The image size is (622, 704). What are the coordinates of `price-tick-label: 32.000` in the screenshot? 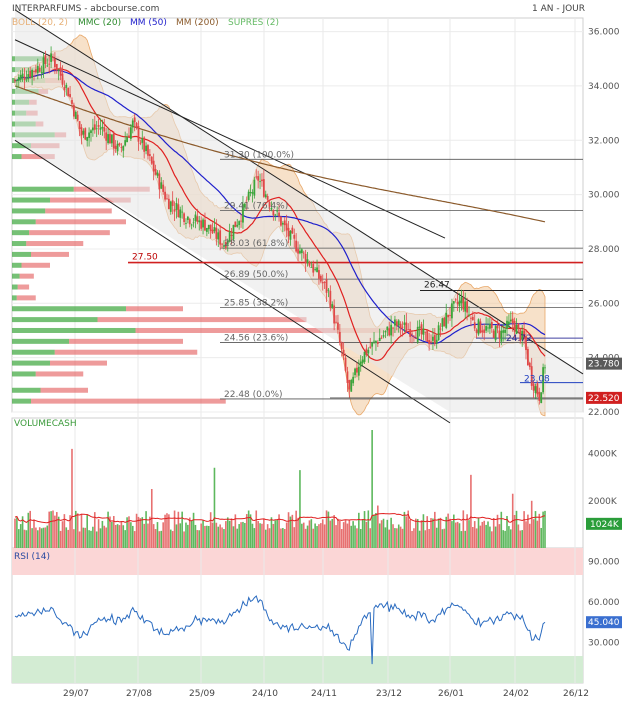 It's located at (604, 141).